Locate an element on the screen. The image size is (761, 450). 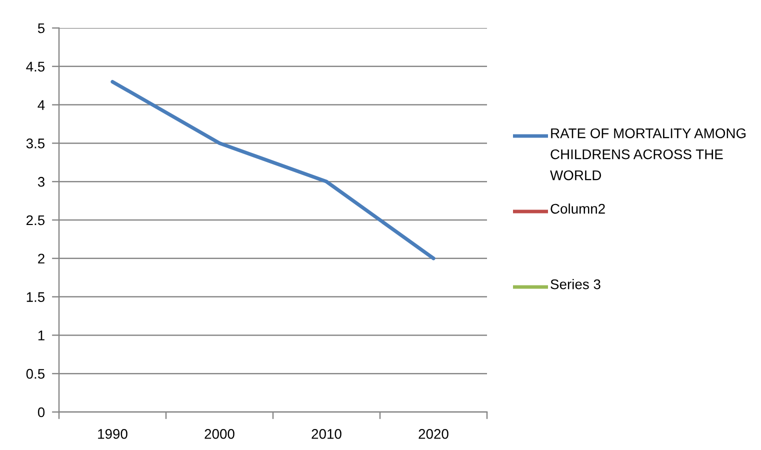
y-tick-label: 5 is located at coordinates (41, 28).